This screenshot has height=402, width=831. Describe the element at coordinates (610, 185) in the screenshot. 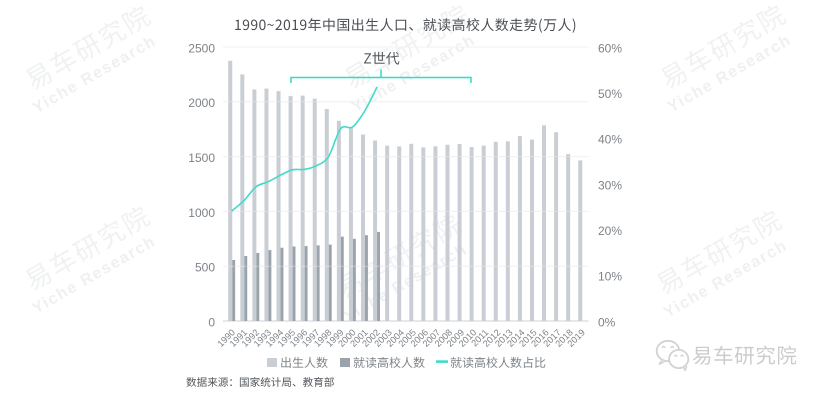

I see `svg-text: 30%` at that location.